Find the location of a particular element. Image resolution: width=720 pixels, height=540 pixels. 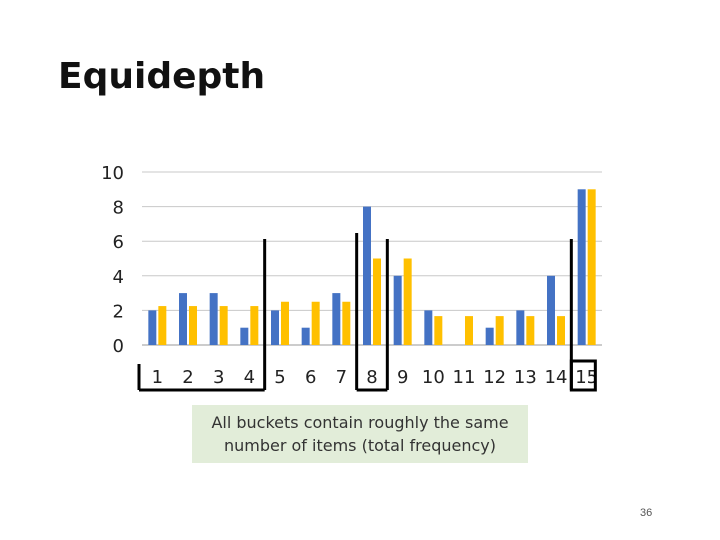

x-tick-label: 5 is located at coordinates (279, 377).